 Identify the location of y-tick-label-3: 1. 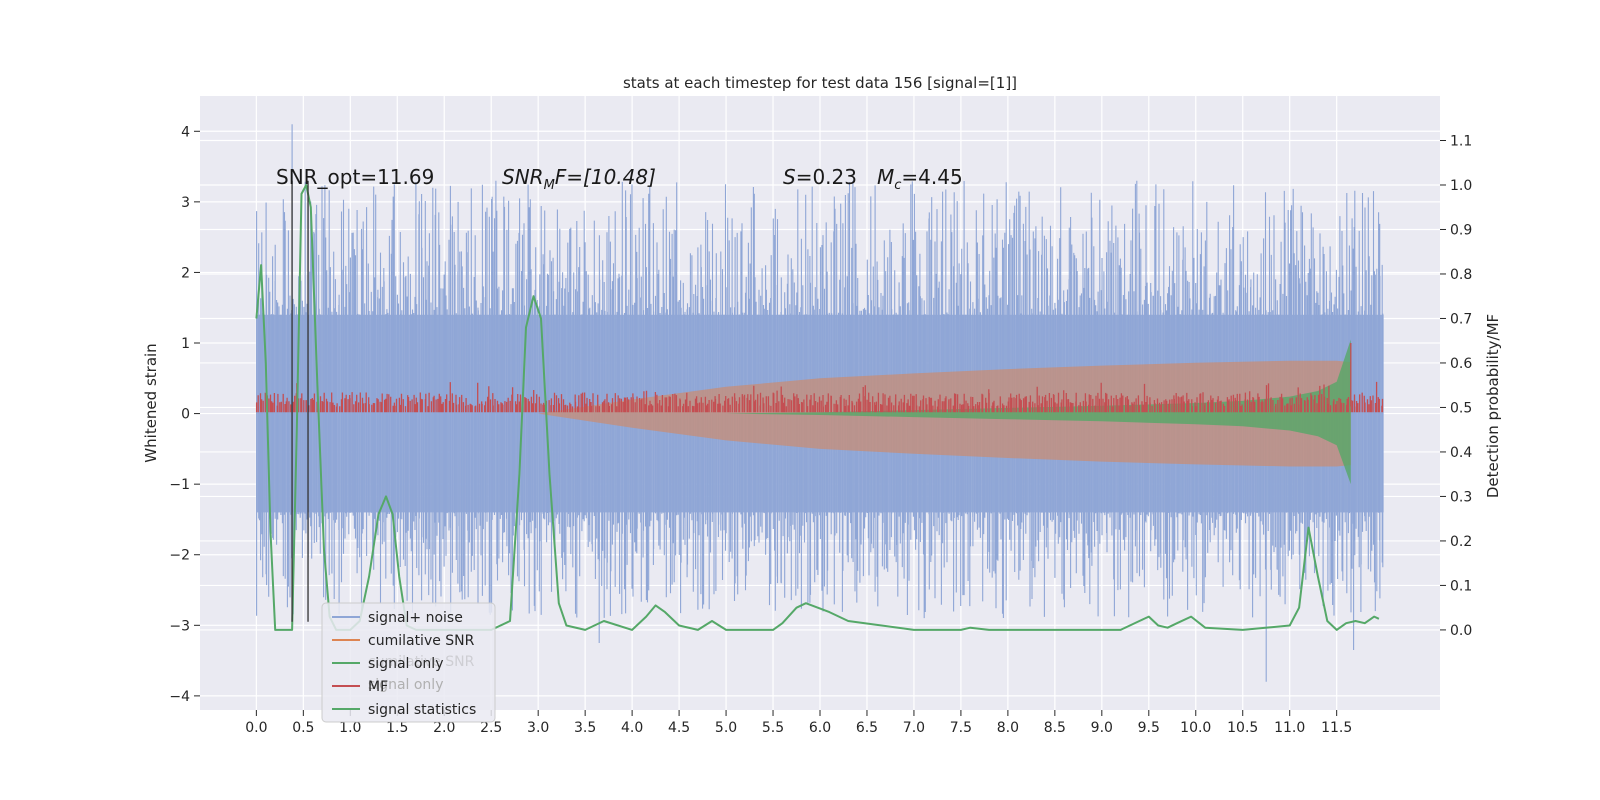
(185, 344).